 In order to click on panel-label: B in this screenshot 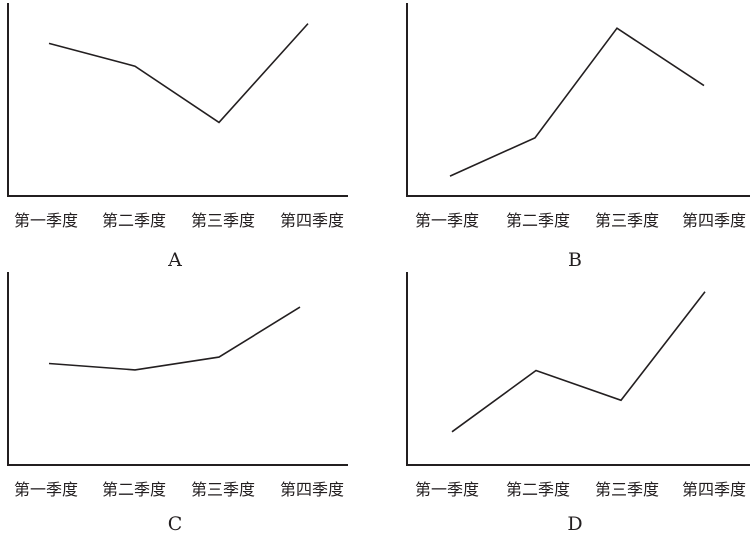, I will do `click(575, 260)`.